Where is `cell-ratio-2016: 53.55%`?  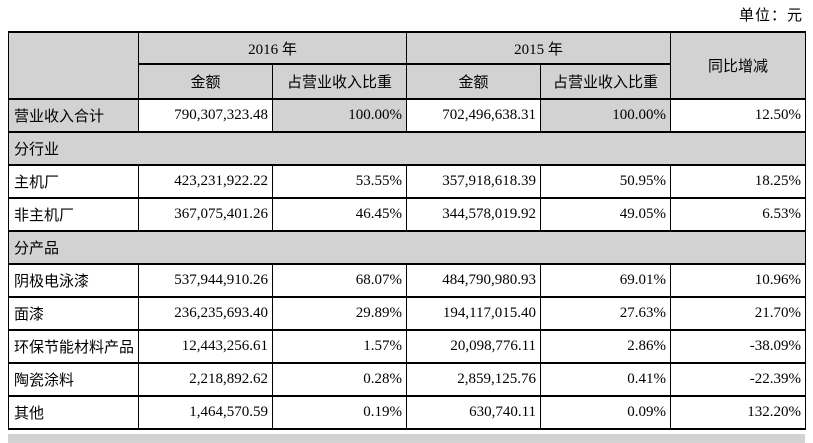 cell-ratio-2016: 53.55% is located at coordinates (339, 181).